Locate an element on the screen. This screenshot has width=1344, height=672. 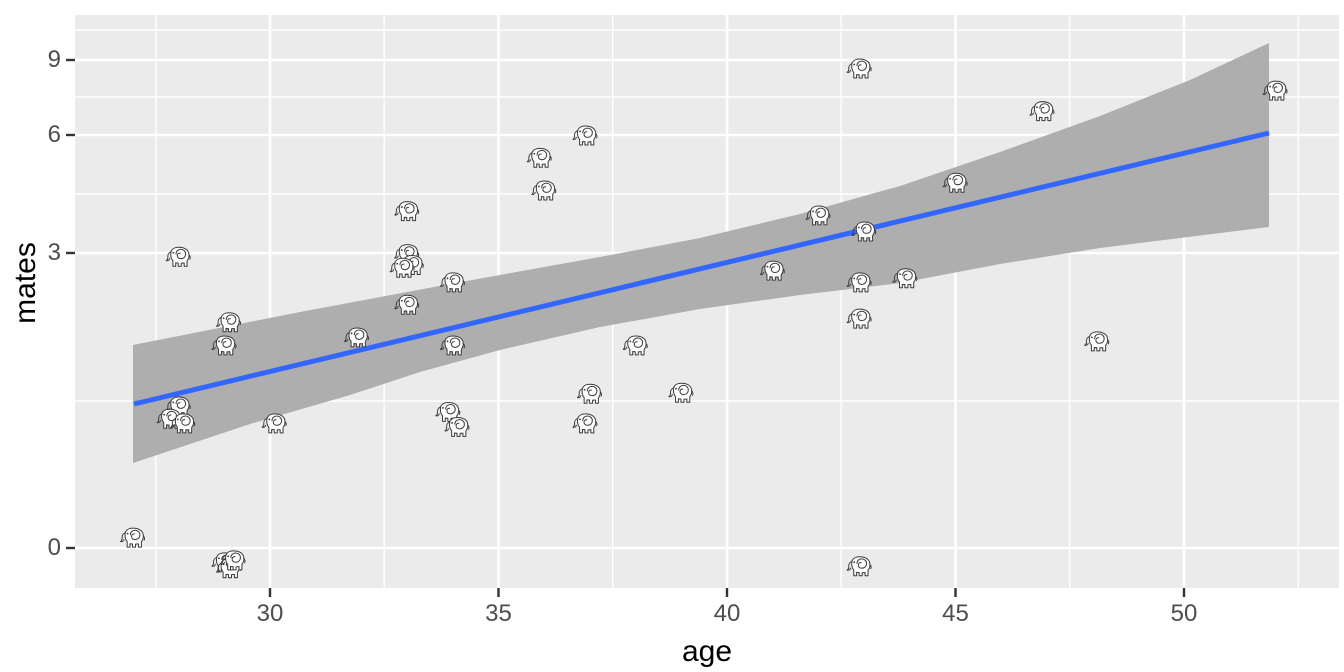
x-tick-label: 40 is located at coordinates (727, 613).